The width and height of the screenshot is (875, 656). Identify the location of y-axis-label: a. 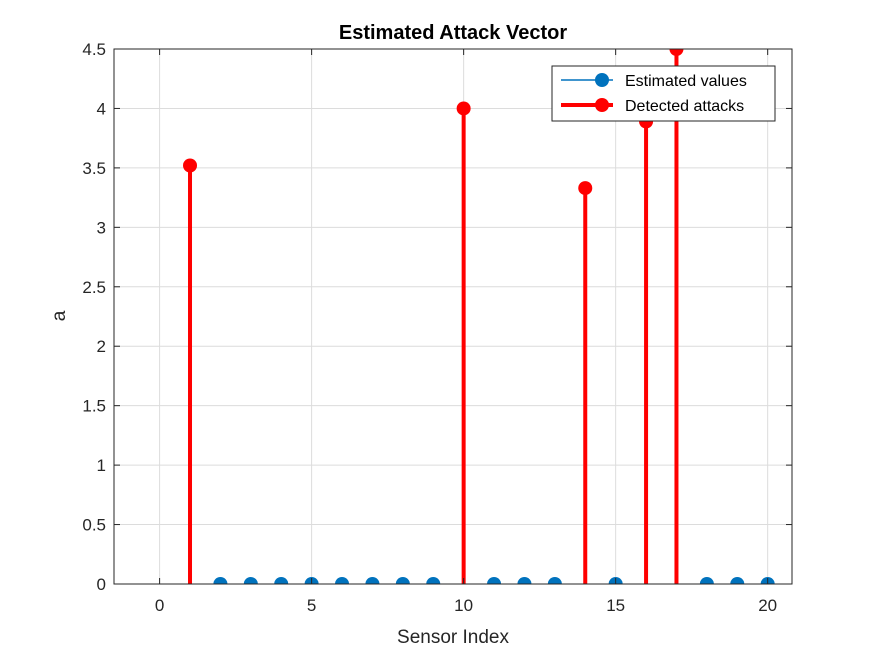
(59, 315).